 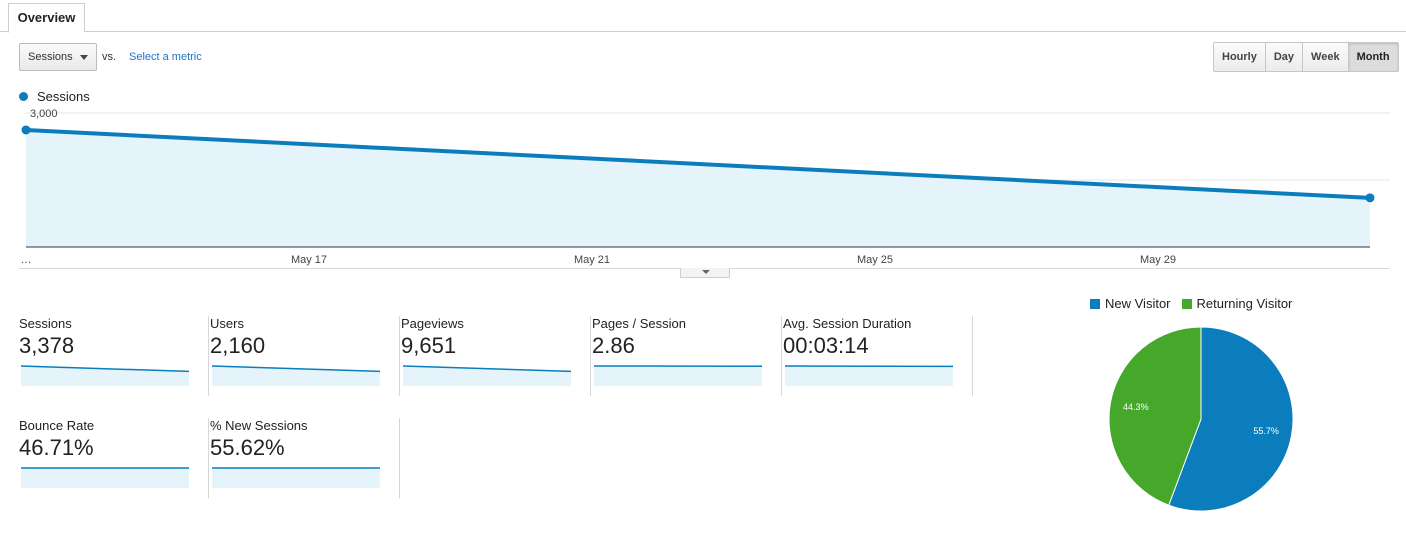 What do you see at coordinates (1136, 407) in the screenshot?
I see `pie-slice-label: 44.3%` at bounding box center [1136, 407].